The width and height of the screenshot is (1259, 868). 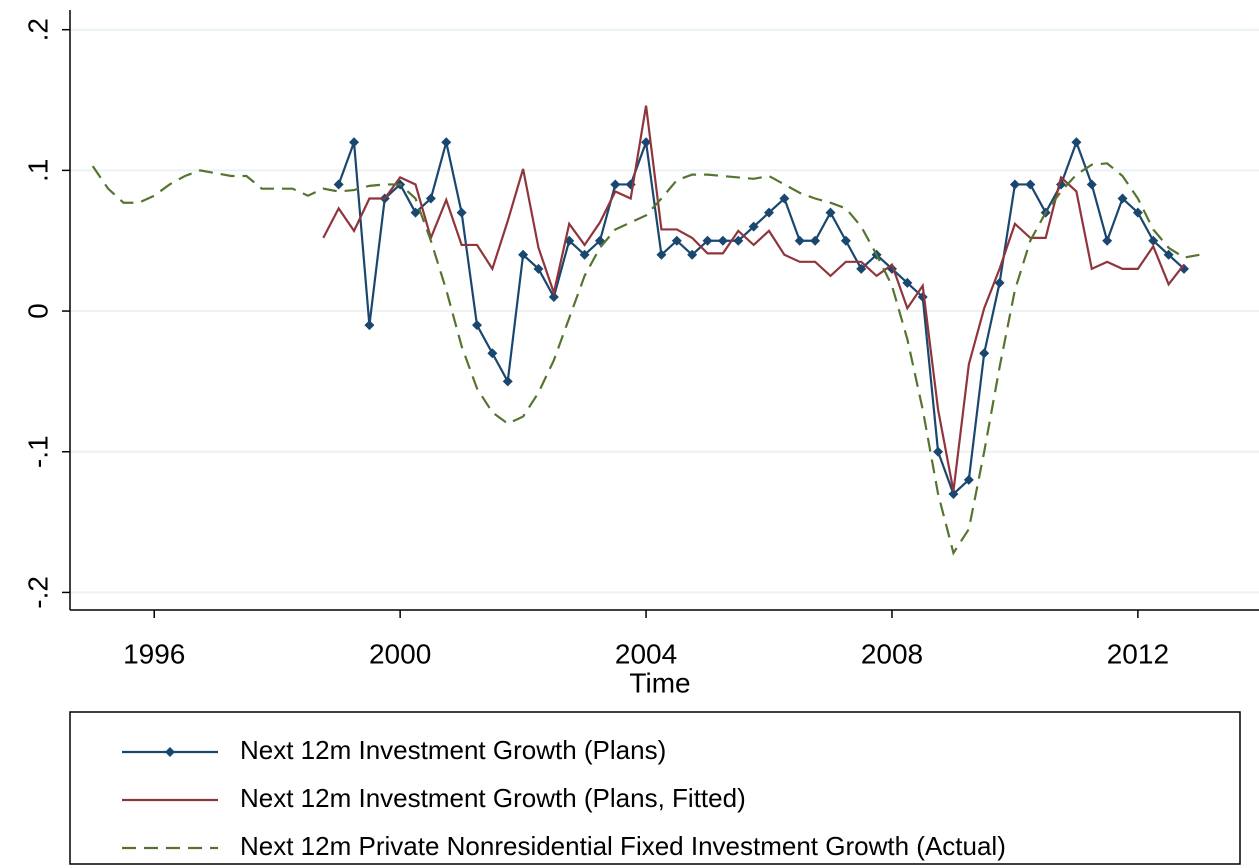 I want to click on y-tick-label: .1, so click(x=37, y=170).